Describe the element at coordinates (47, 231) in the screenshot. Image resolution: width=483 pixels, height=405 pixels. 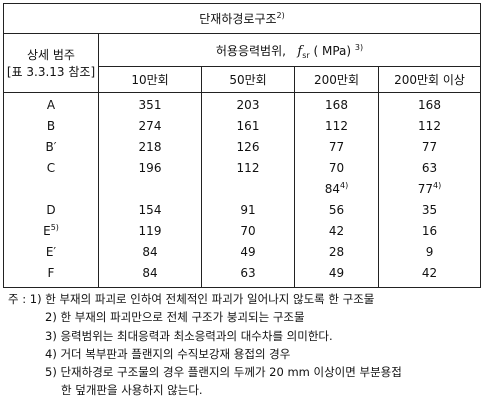
I see `category: E` at that location.